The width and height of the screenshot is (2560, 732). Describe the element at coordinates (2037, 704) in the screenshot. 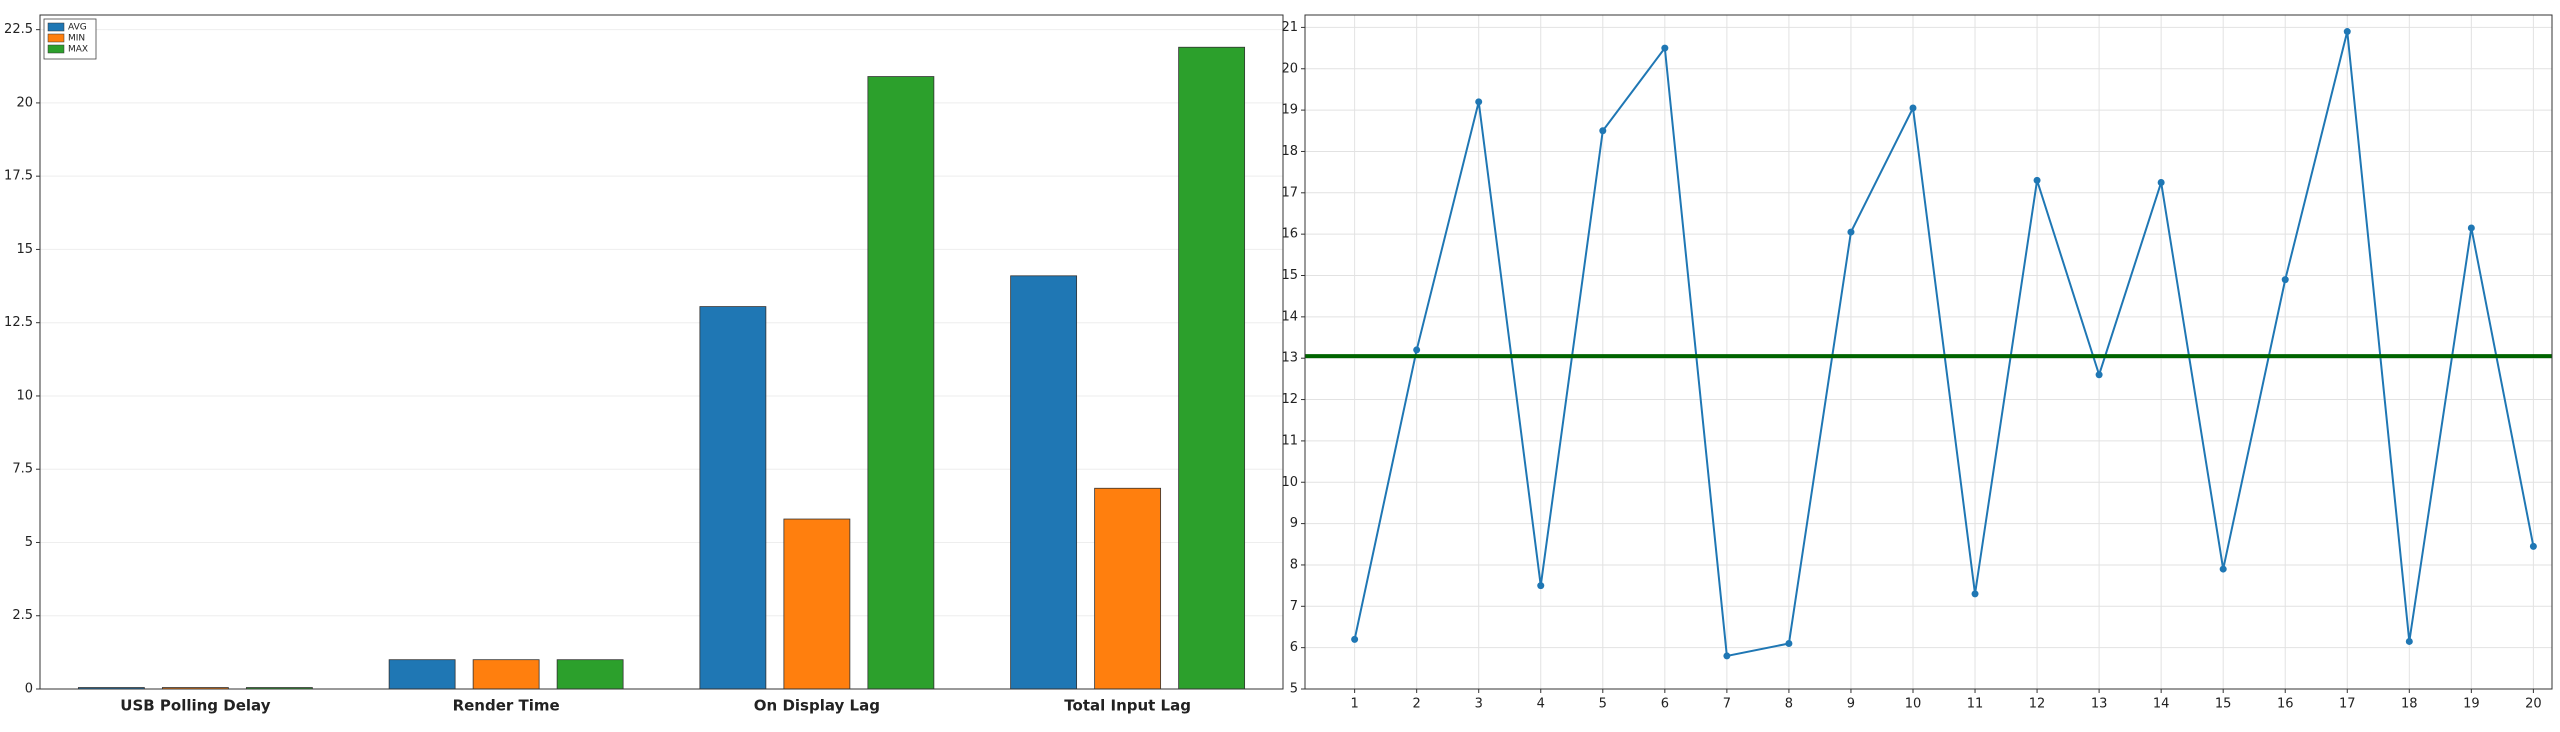

I see `x-tick-label: 12` at that location.